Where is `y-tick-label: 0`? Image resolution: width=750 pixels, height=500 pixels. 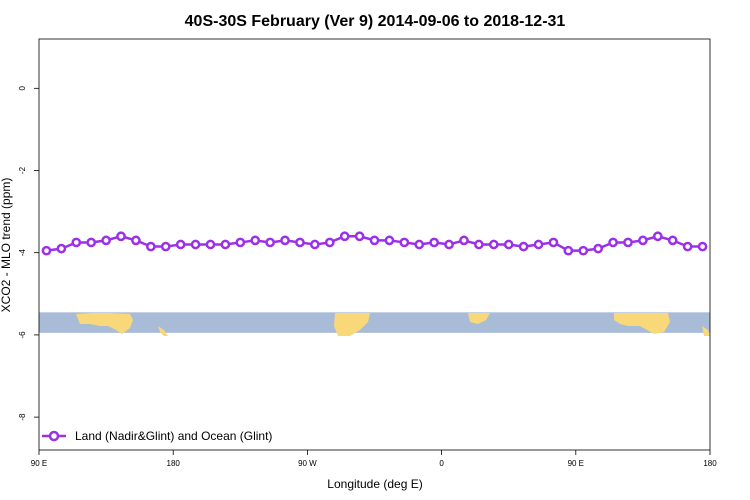 y-tick-label: 0 is located at coordinates (22, 88).